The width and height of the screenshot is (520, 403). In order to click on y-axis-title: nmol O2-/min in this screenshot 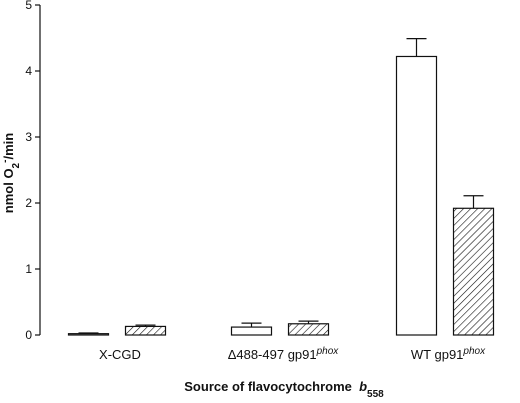, I will do `click(11, 173)`.